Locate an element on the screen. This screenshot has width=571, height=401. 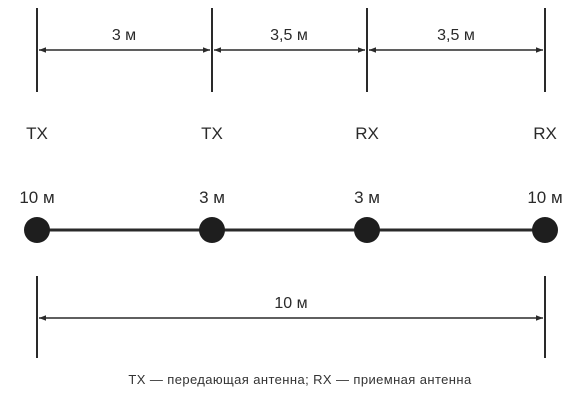
antenna-role-label-4: RX is located at coordinates (545, 133).